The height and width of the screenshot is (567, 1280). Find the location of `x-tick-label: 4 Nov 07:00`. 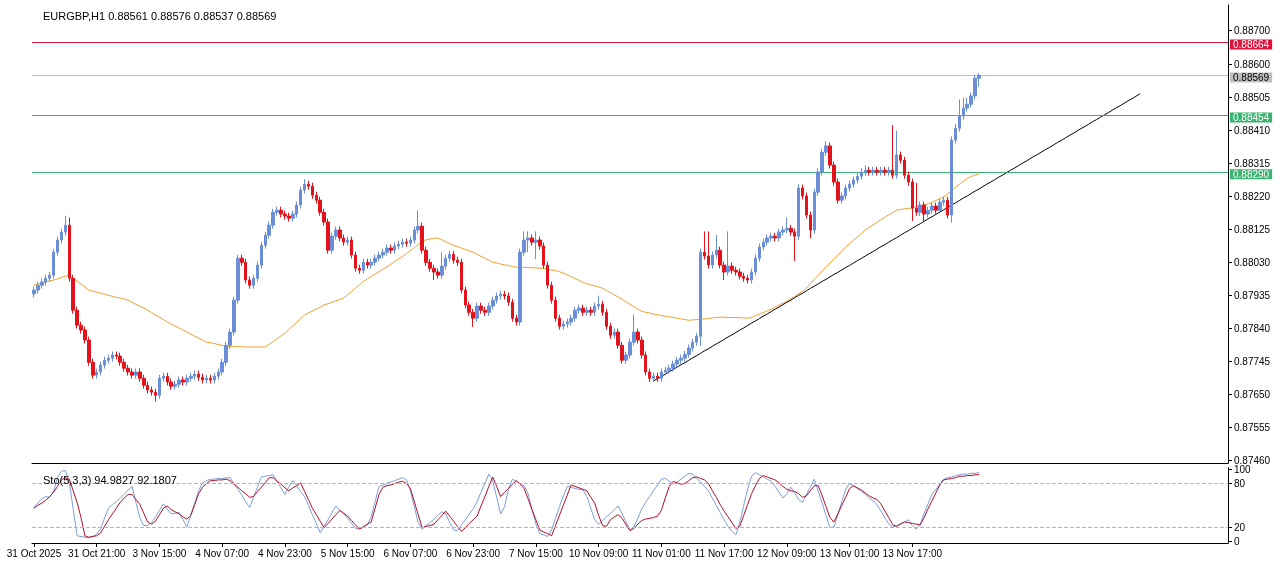

x-tick-label: 4 Nov 07:00 is located at coordinates (222, 553).